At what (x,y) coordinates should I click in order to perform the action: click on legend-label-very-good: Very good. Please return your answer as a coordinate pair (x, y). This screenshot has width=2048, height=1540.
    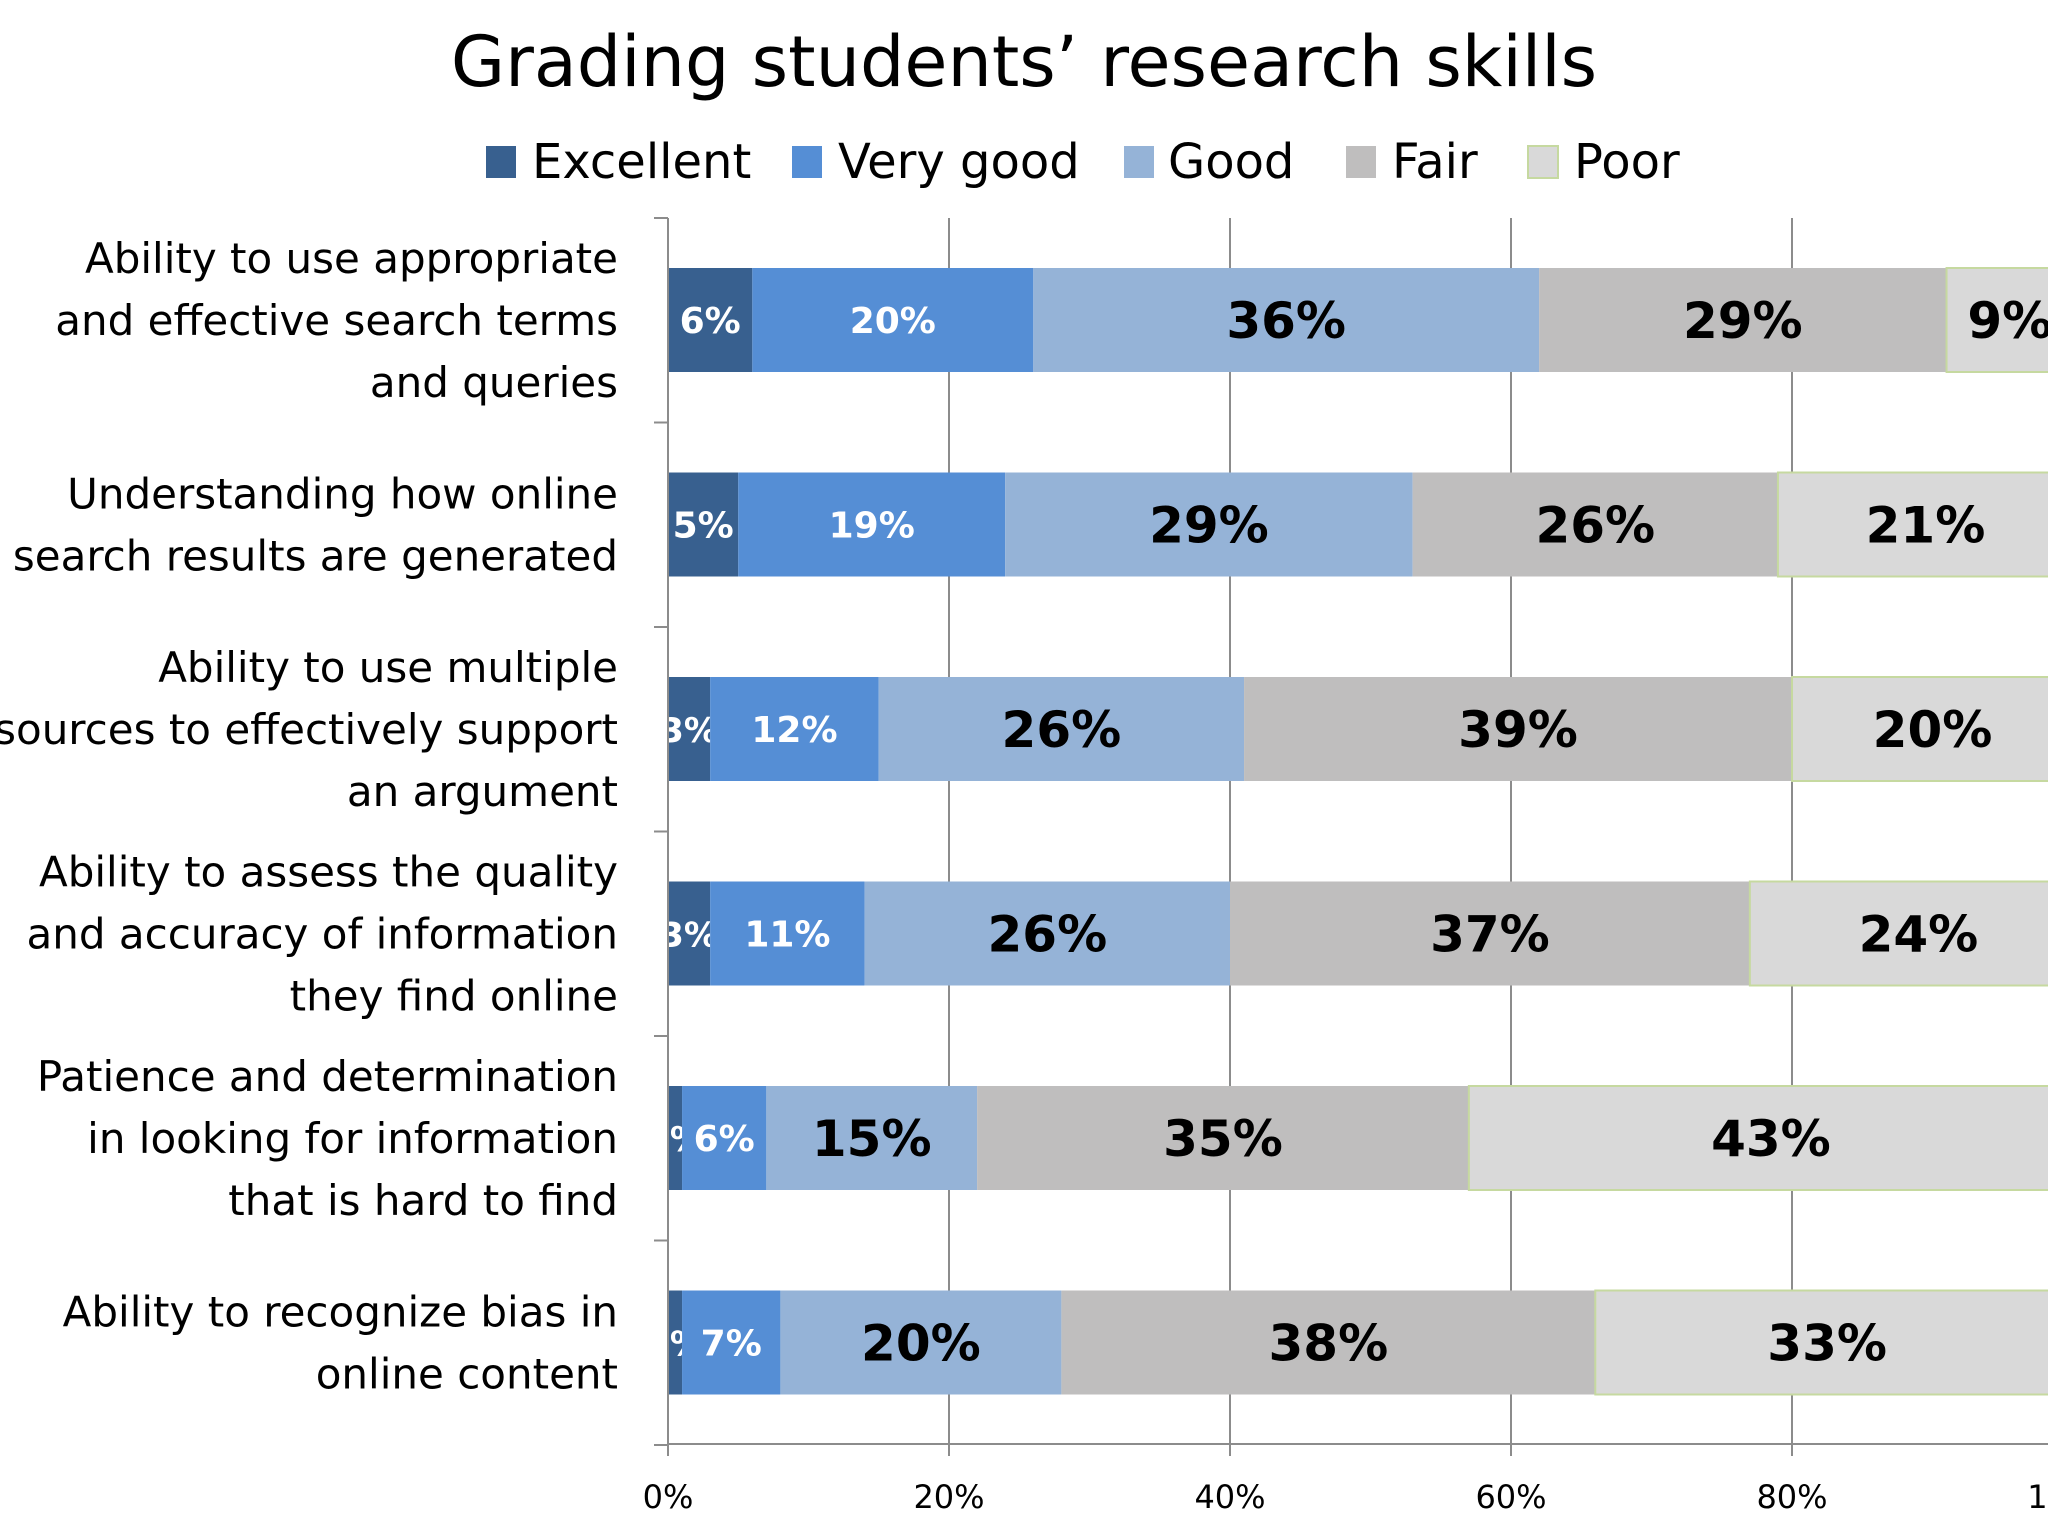
    Looking at the image, I should click on (959, 162).